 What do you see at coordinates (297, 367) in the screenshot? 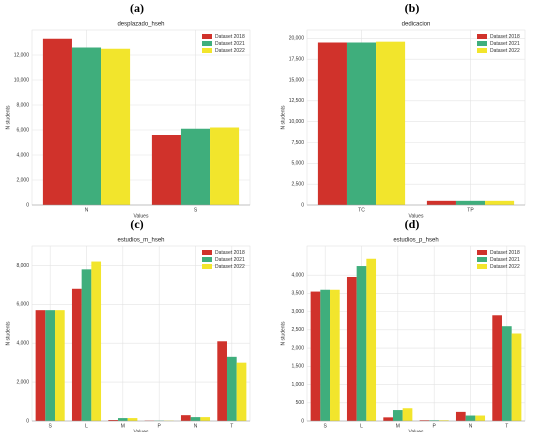
I see `y-tick-label: 1,500` at bounding box center [297, 367].